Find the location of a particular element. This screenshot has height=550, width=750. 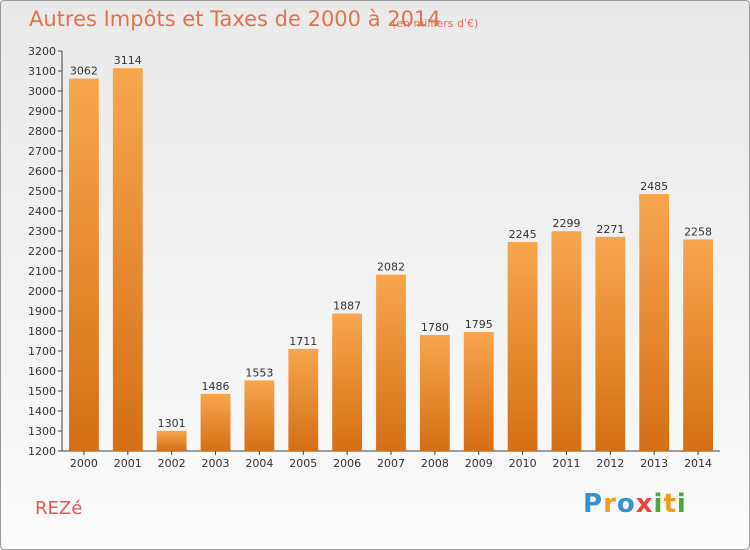

y-tick-label: 1200 is located at coordinates (42, 451).